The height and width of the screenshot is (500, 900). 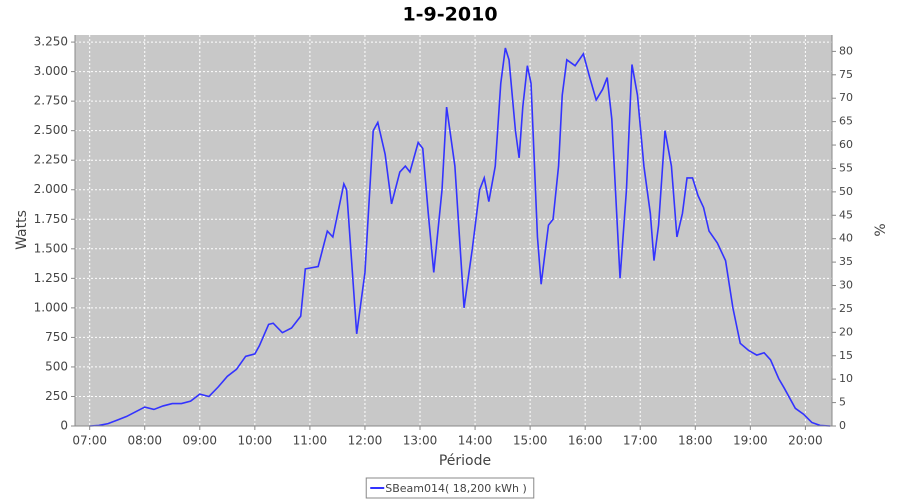 I want to click on x-tick-label: 15:00, so click(x=530, y=441).